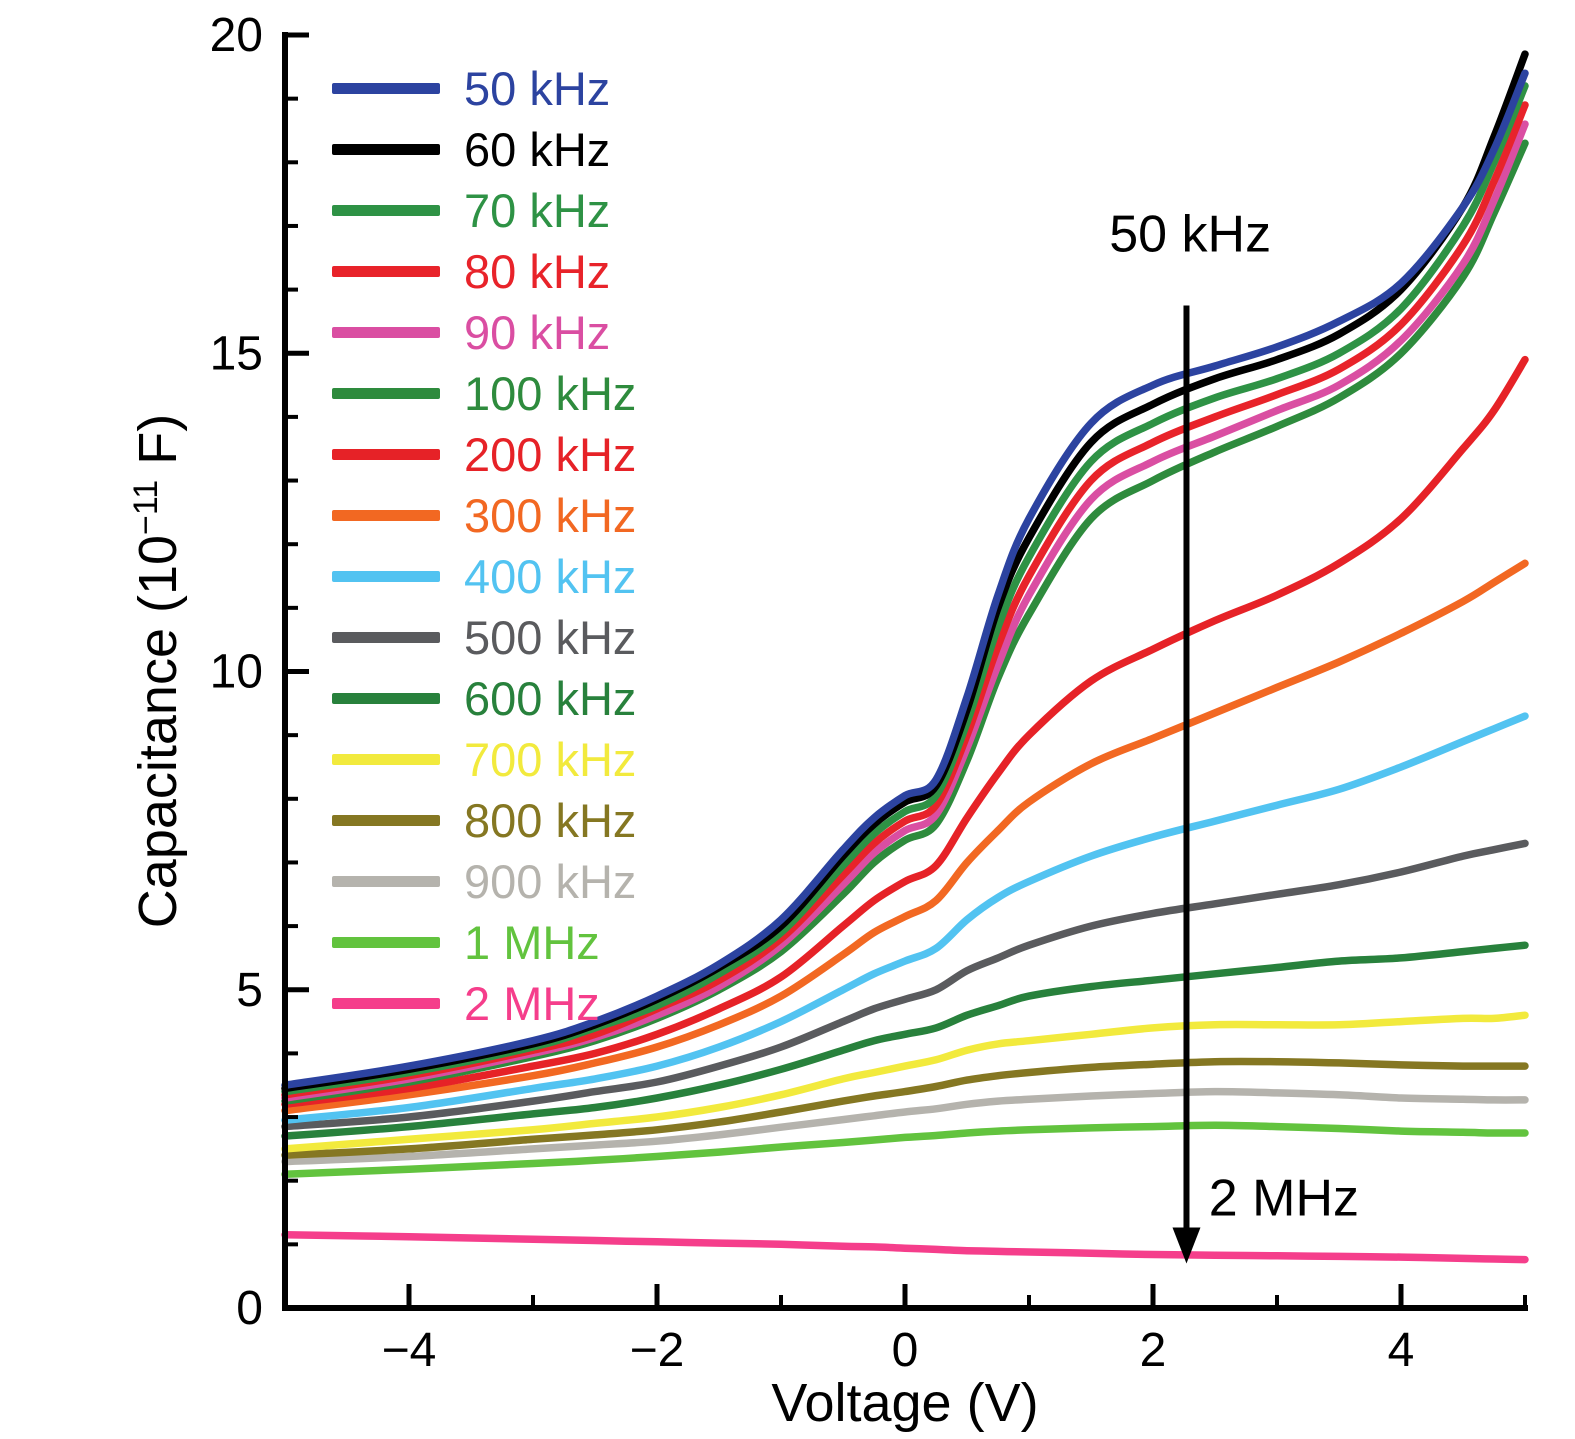 Image resolution: width=1575 pixels, height=1439 pixels. Describe the element at coordinates (550, 515) in the screenshot. I see `legend-label: 300 kHz` at that location.